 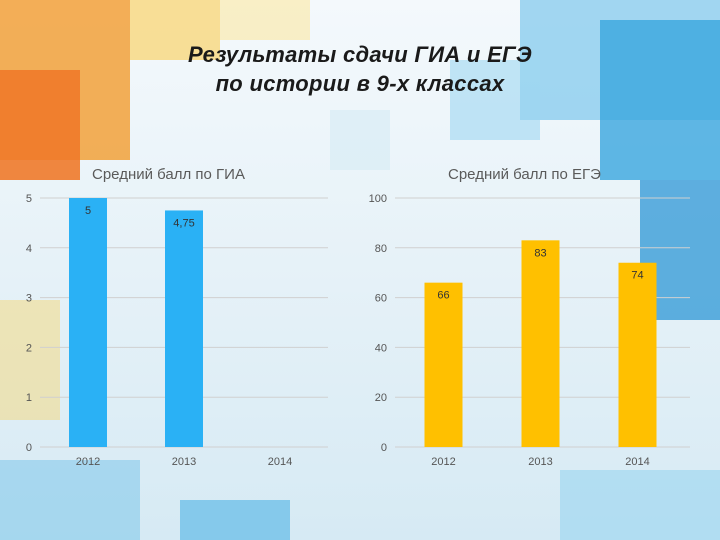 What do you see at coordinates (381, 299) in the screenshot?
I see `ege-y-tick-label: 60` at bounding box center [381, 299].